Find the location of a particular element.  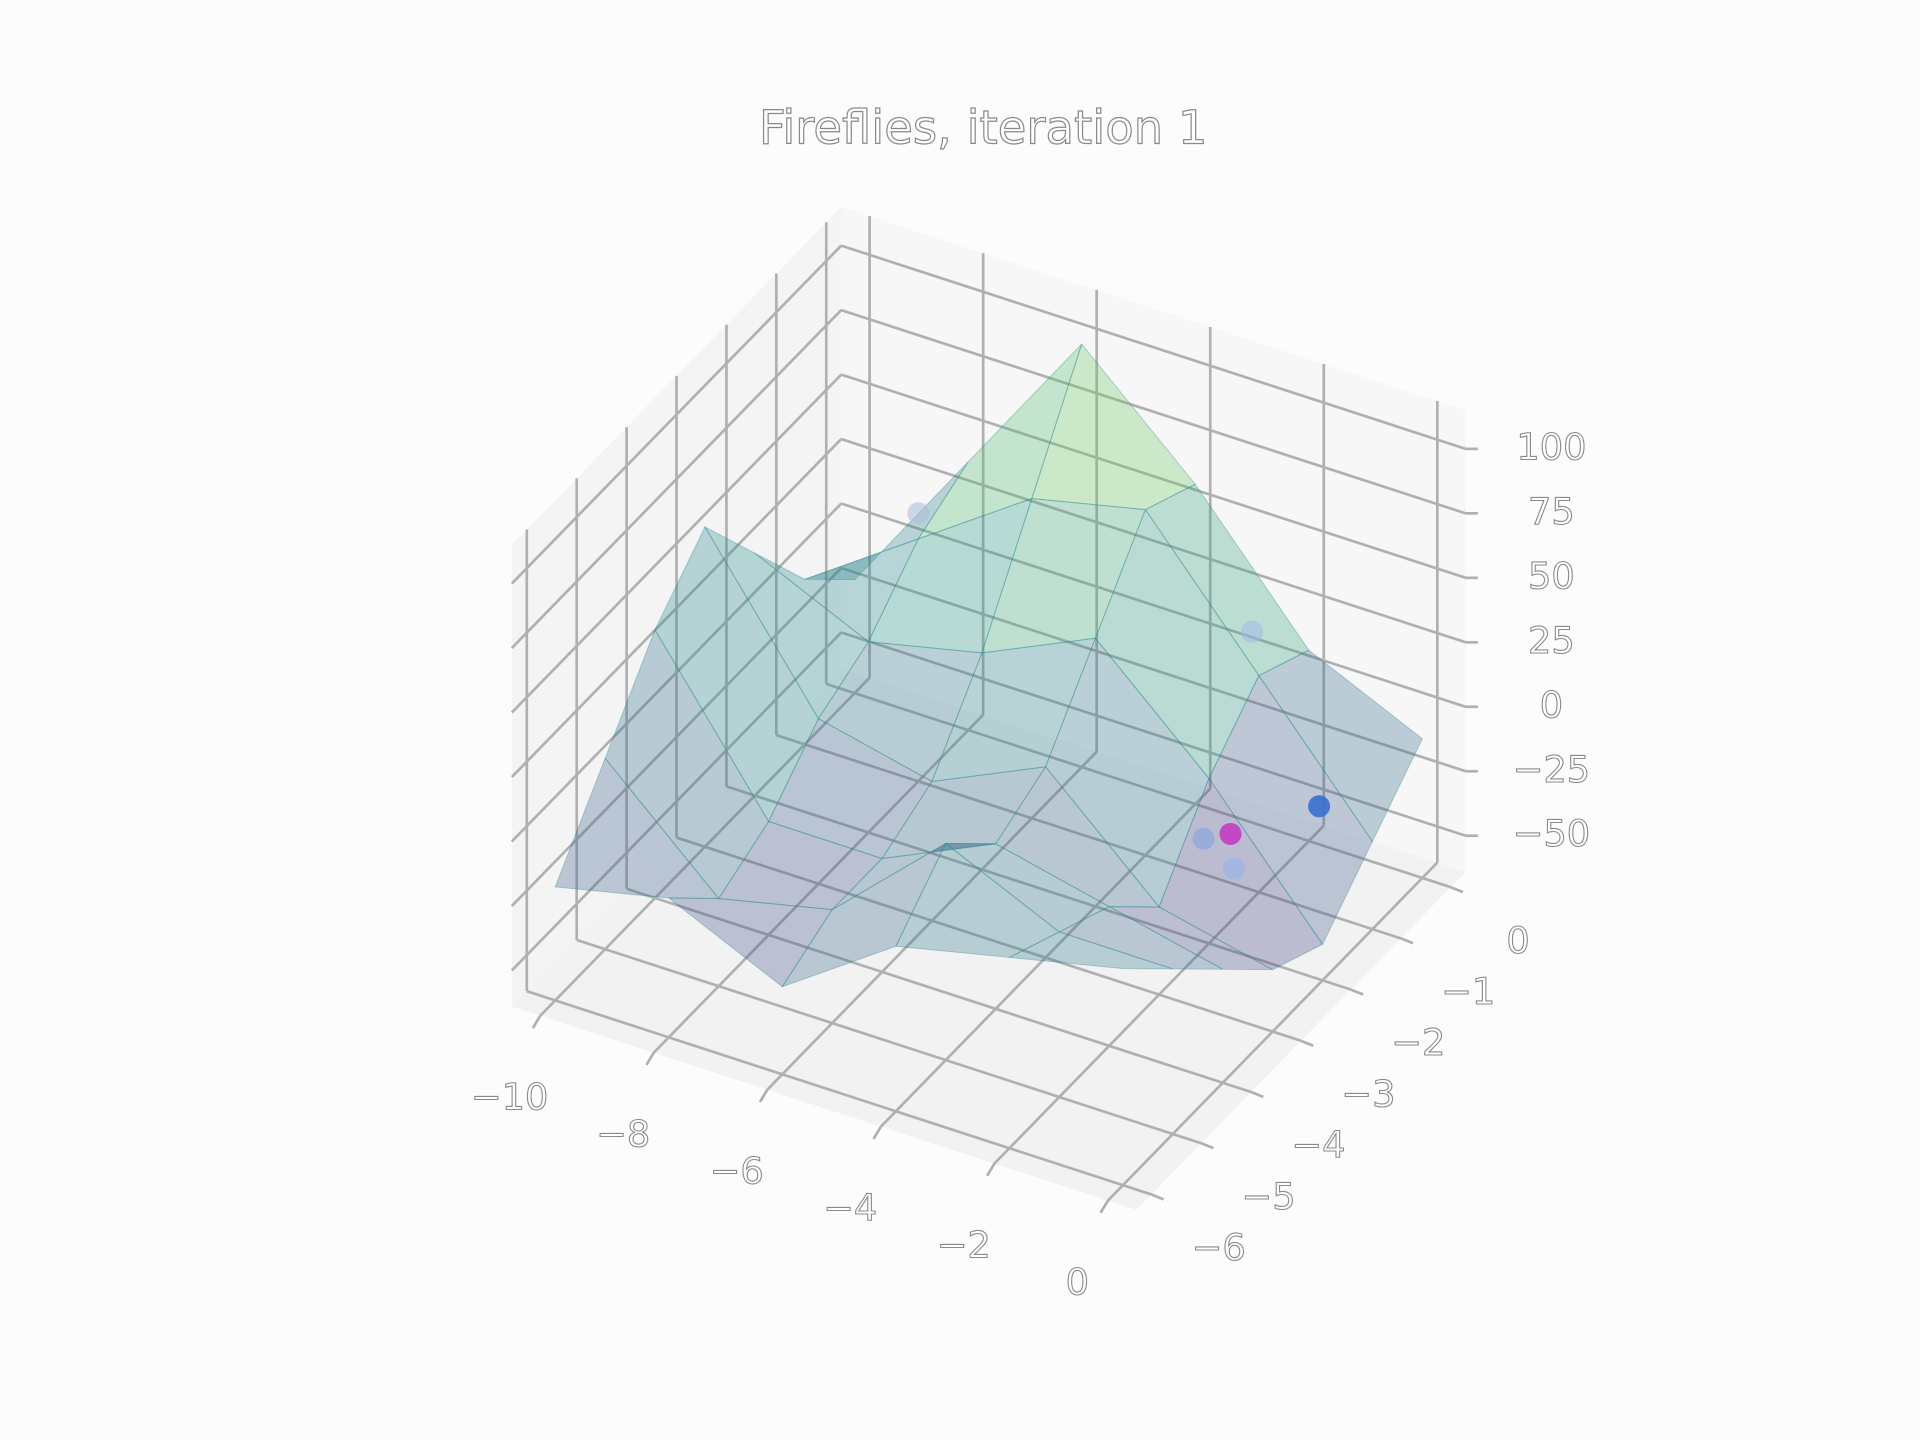

x-tick-label: −8 is located at coordinates (623, 1133).